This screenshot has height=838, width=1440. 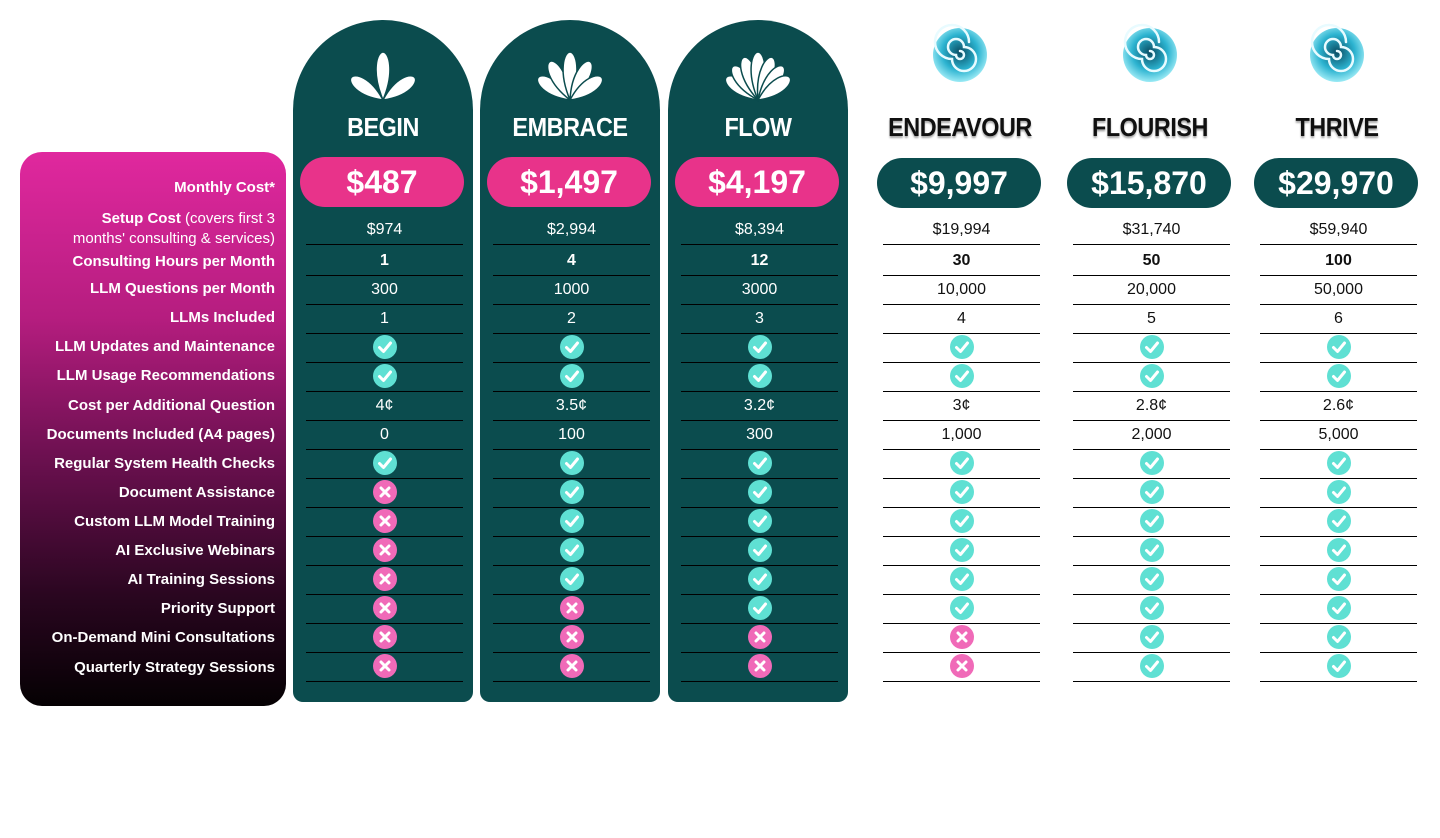 I want to click on plan-column-thrive: THRIVE $29,970 $59,940 100 50,000 6 2.6¢ 5,000, so click(x=1337, y=361).